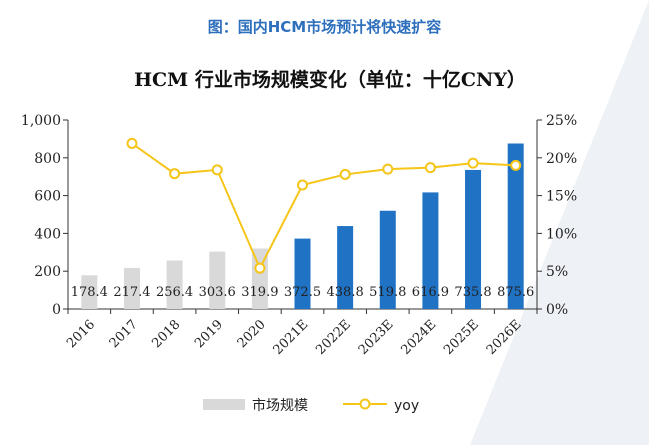 The width and height of the screenshot is (649, 445). Describe the element at coordinates (561, 121) in the screenshot. I see `right-axis-tick-label: 25%` at that location.